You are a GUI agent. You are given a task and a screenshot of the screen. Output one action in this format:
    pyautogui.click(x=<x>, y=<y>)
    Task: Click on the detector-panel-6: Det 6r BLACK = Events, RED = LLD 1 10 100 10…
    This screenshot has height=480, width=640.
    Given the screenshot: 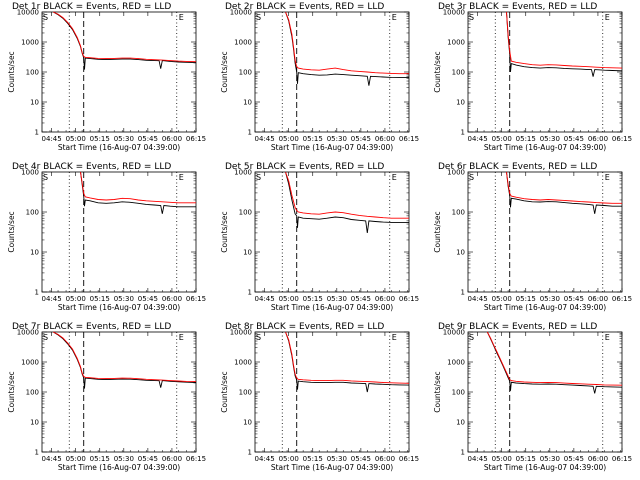 What is the action you would take?
    pyautogui.click(x=532, y=237)
    